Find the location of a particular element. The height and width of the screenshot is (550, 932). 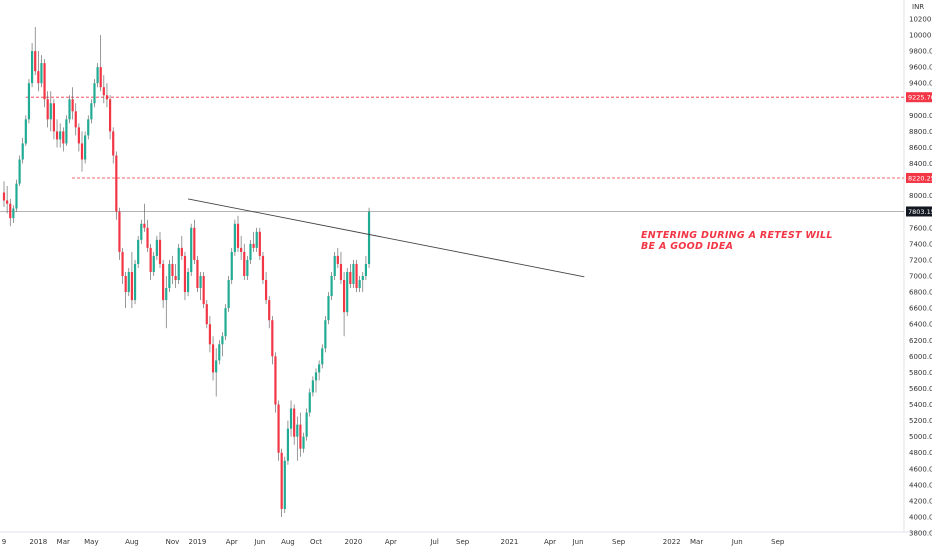

trendline is located at coordinates (386, 238).